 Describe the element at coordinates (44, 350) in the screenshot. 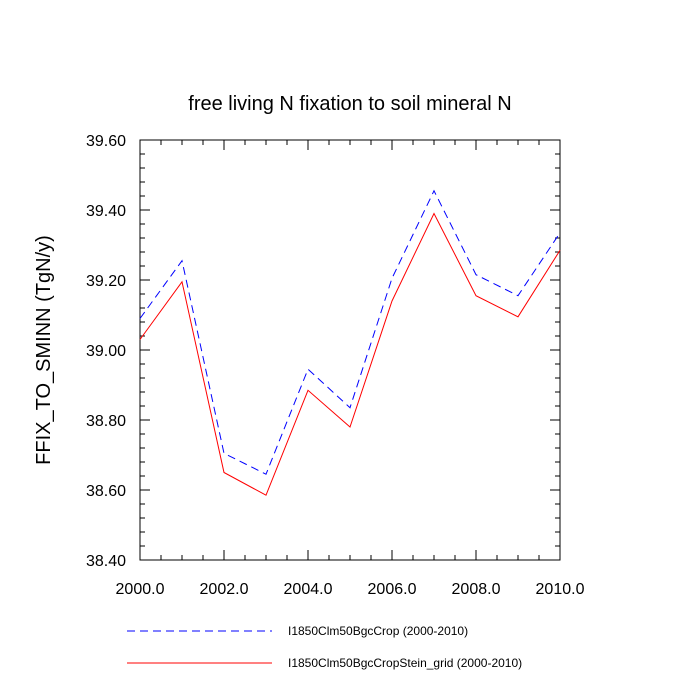

I see `y-axis-label: FFIX_TO_SMINN (TgN/y)` at that location.